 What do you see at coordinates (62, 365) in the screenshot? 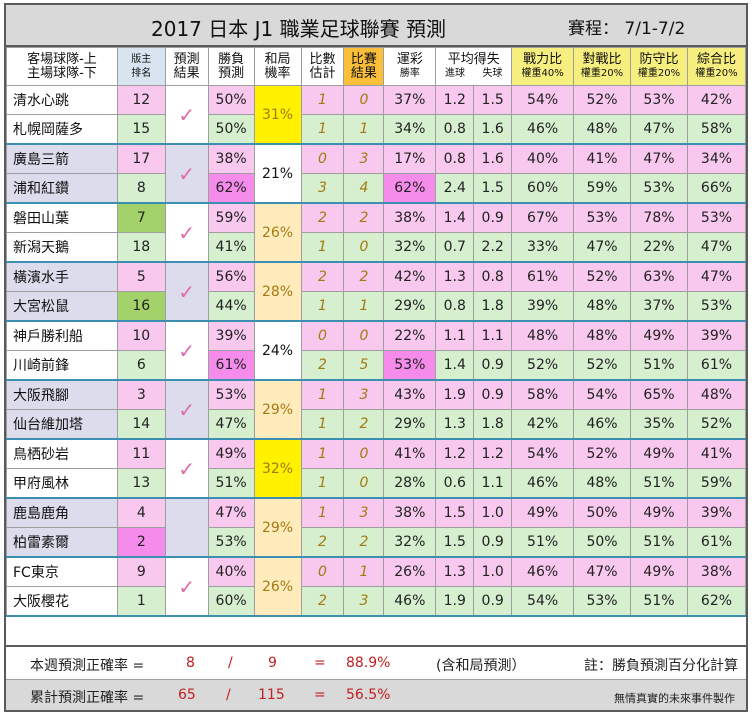
I see `team-name: 川崎前鋒` at bounding box center [62, 365].